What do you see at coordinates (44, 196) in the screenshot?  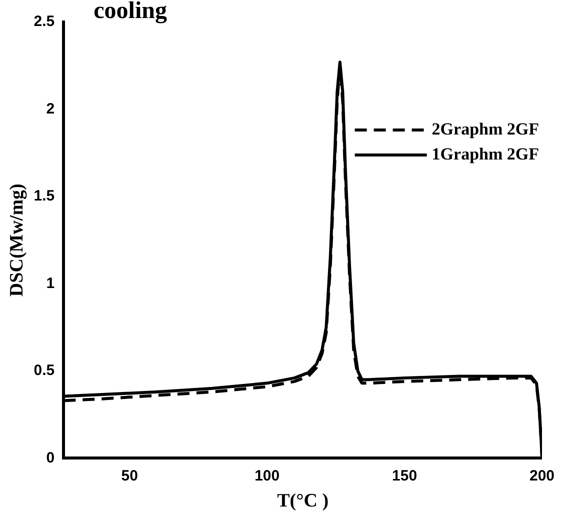 I see `y-tick-label: 1.5` at bounding box center [44, 196].